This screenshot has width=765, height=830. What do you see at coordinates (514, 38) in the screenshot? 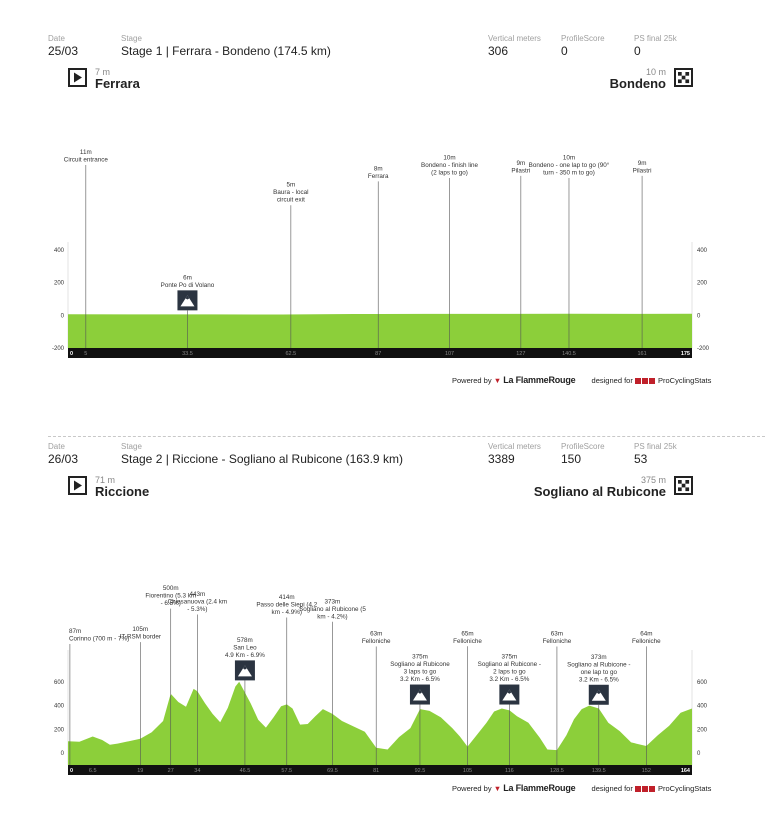
I see `vertical-meters-label: Vertical meters` at bounding box center [514, 38].